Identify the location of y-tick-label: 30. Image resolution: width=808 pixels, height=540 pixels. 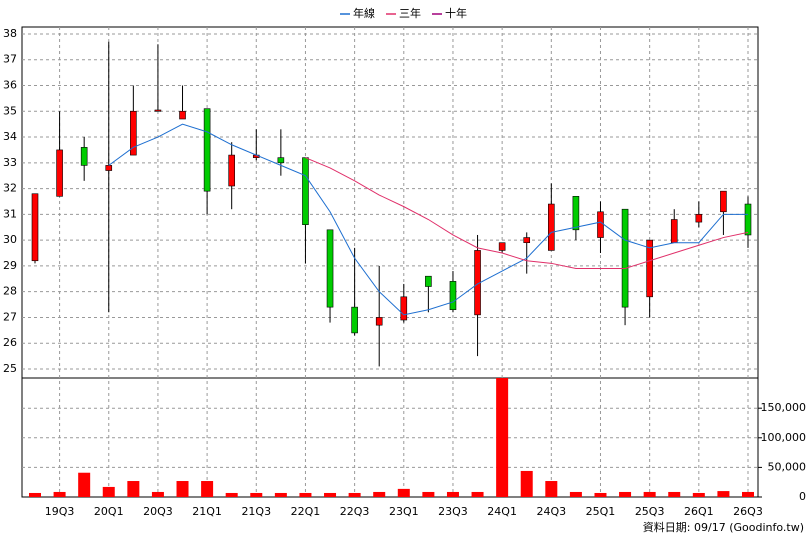
(10, 239).